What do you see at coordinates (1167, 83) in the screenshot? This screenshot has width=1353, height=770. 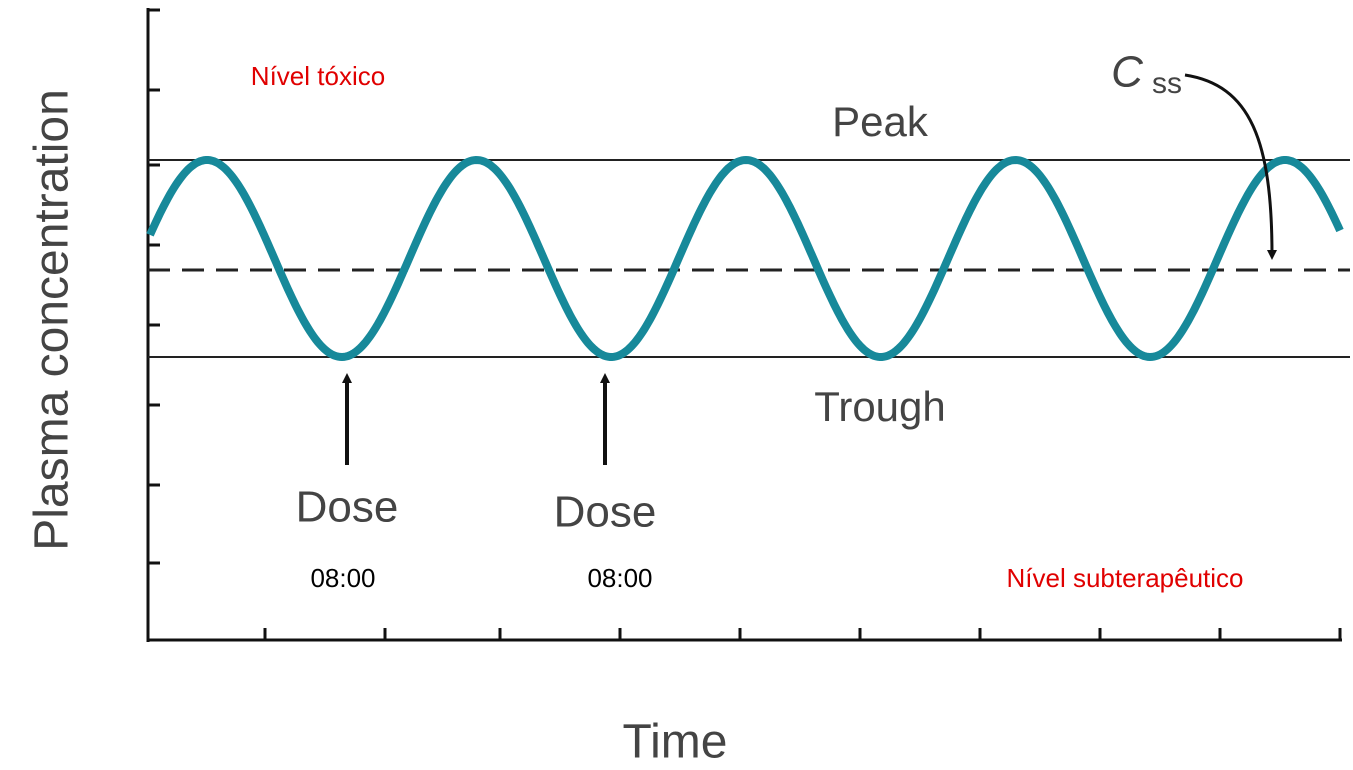 I see `css-subscript: ss` at bounding box center [1167, 83].